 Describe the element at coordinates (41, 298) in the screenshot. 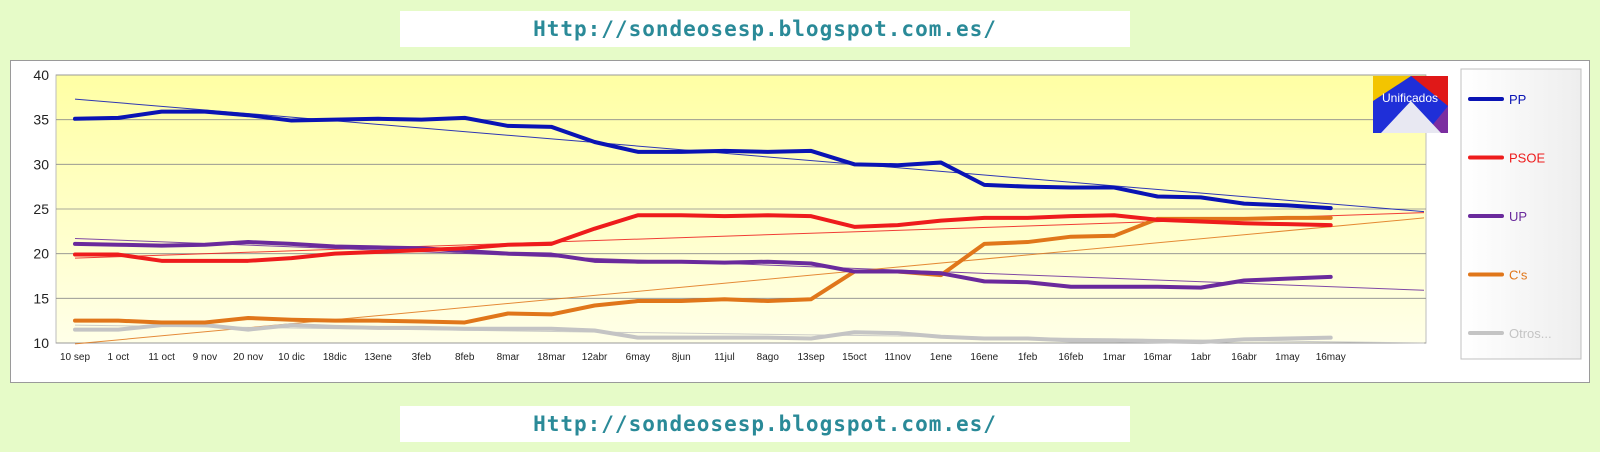

I see `y-tick-label: 15` at that location.